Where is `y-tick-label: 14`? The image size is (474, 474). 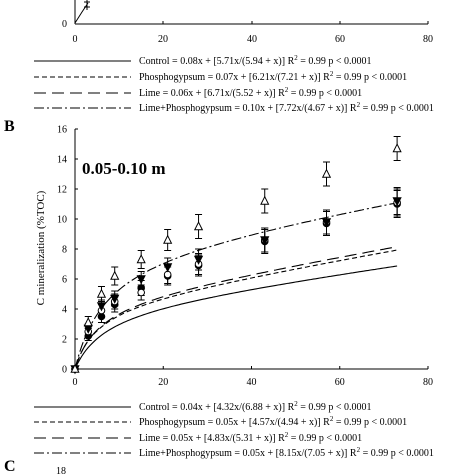
y-tick-label: 14 is located at coordinates (62, 160).